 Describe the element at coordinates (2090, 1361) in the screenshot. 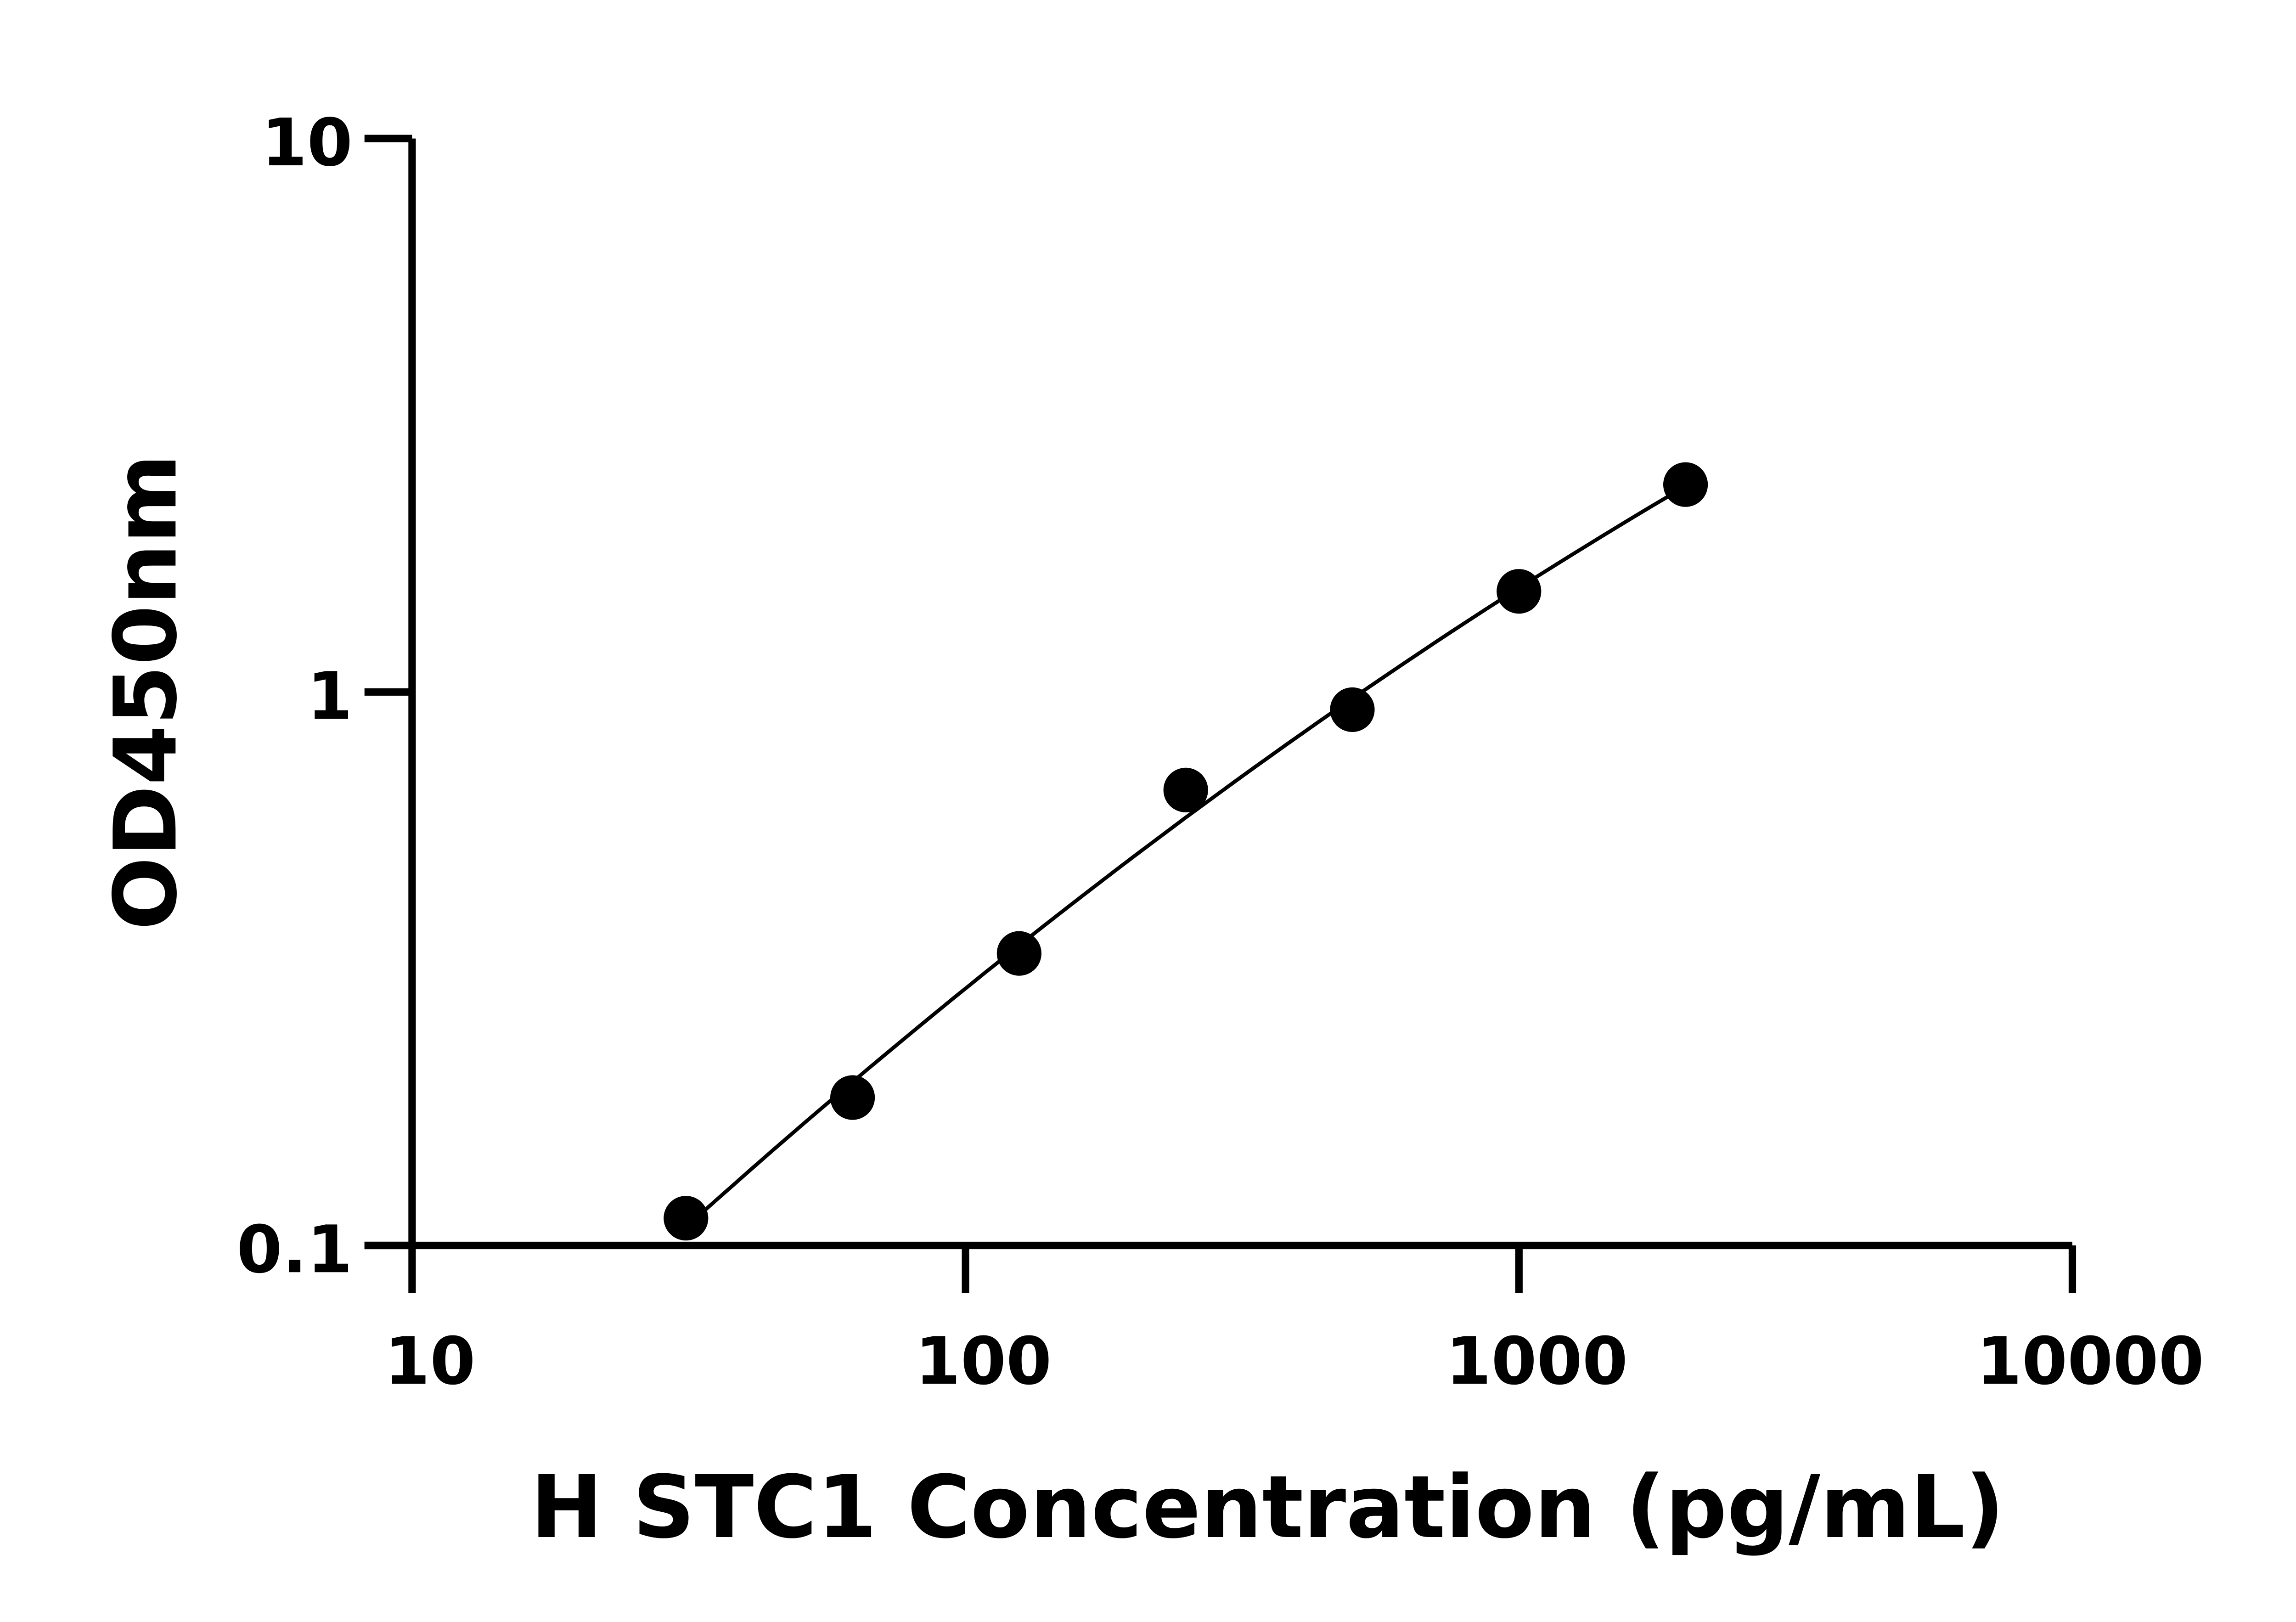

I see `x-tick-label: 10000` at that location.